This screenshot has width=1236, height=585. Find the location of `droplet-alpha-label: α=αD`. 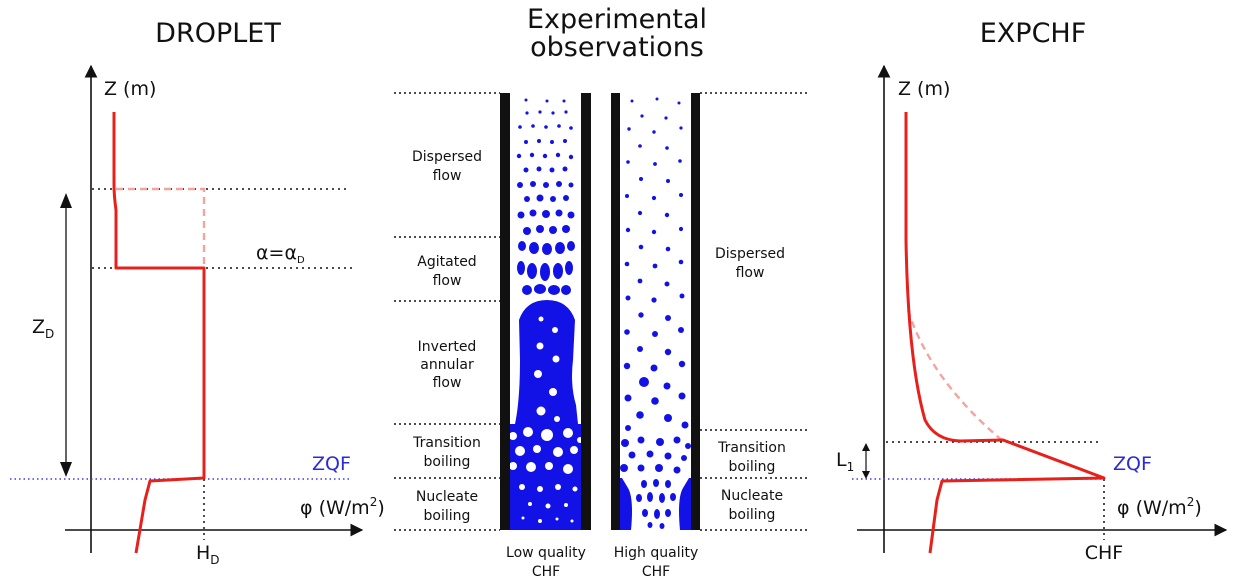

droplet-alpha-label: α=αD is located at coordinates (280, 254).